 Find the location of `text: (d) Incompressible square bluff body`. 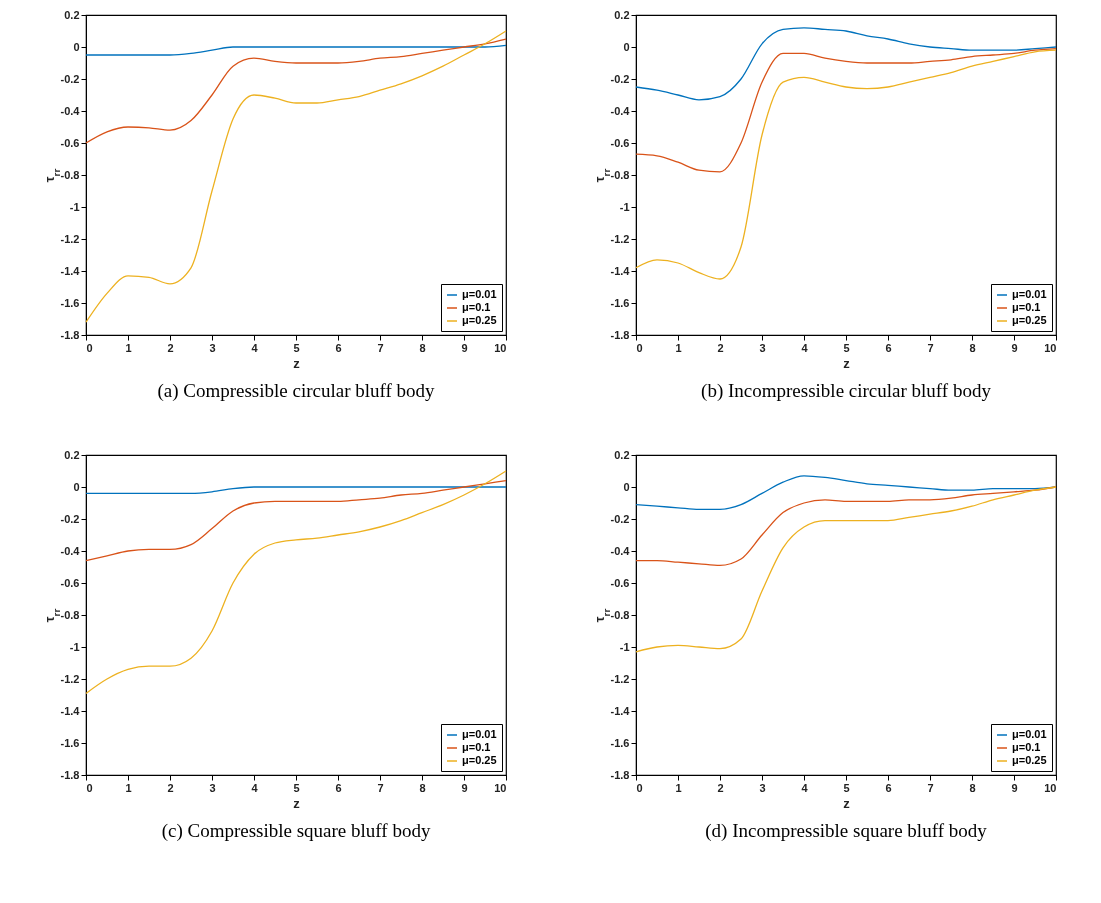

text: (d) Incompressible square bluff body is located at coordinates (846, 831).